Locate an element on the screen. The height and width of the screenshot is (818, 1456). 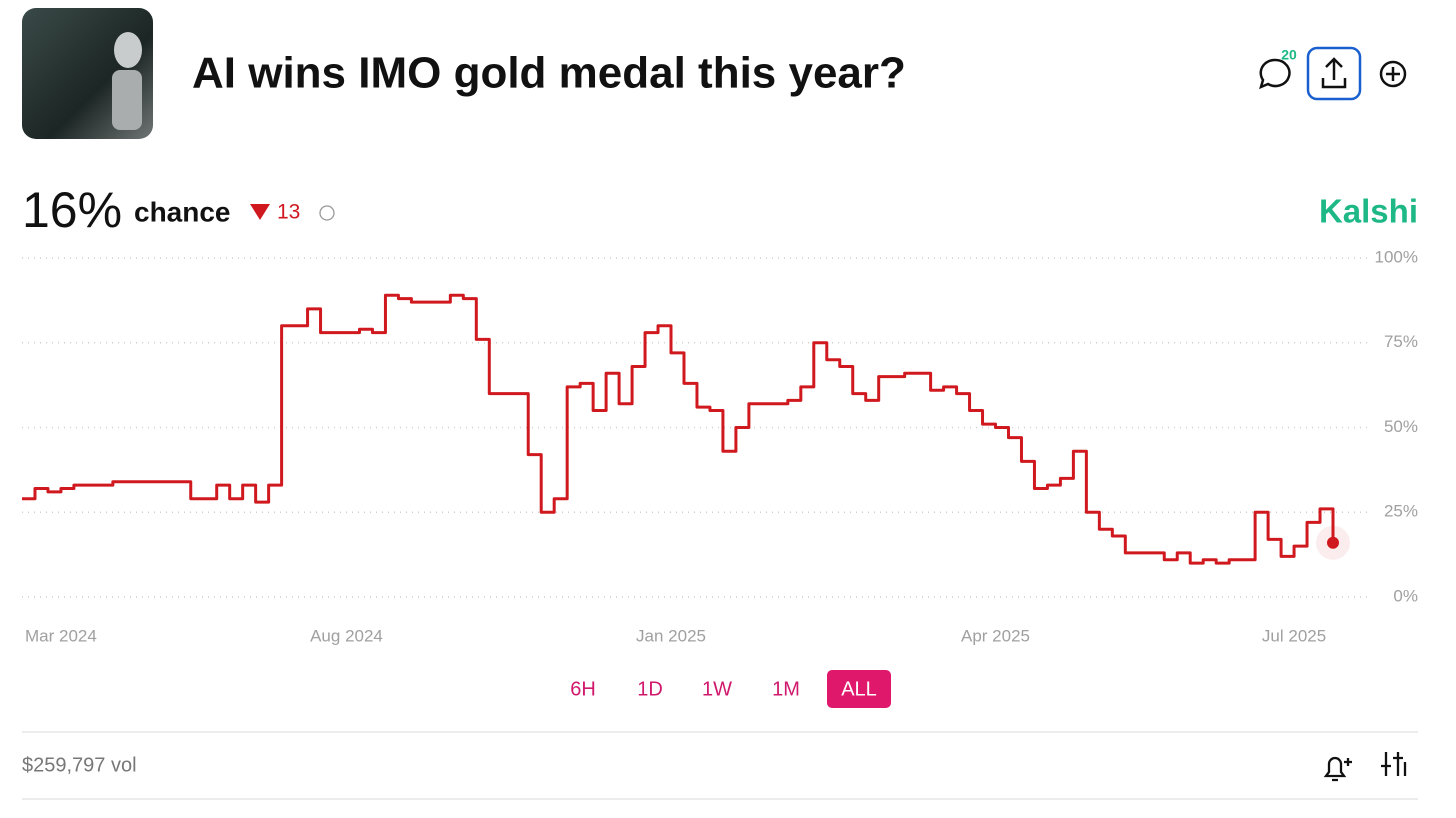
x-tick-label: Jan 2025 is located at coordinates (671, 635).